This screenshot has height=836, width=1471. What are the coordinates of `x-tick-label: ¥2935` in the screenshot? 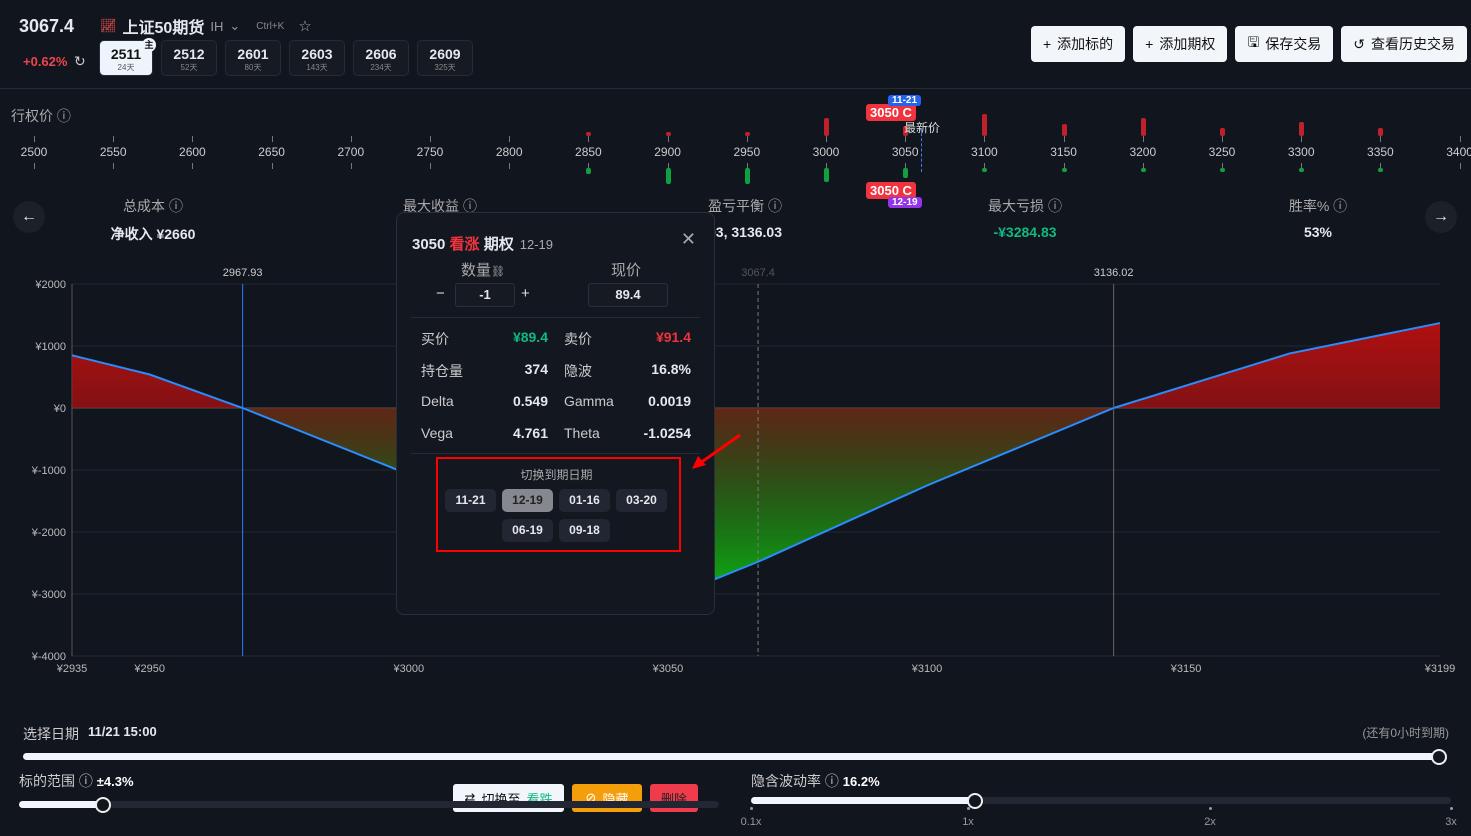 It's located at (72, 669).